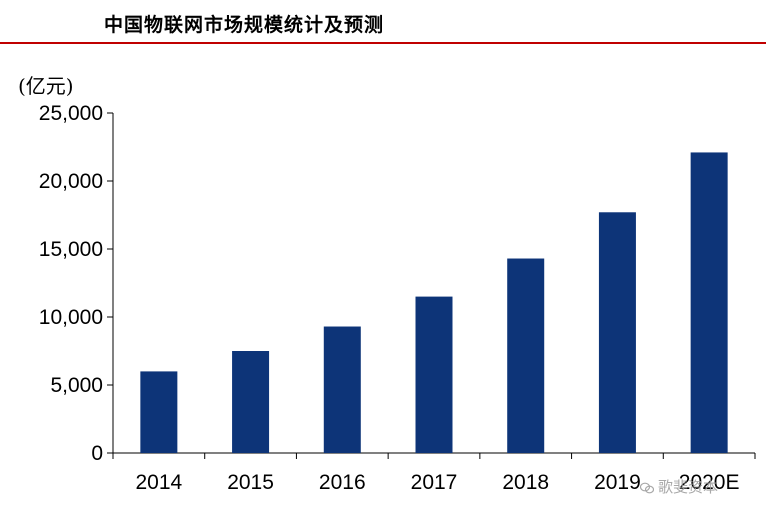 This screenshot has height=511, width=766. What do you see at coordinates (617, 482) in the screenshot?
I see `x-tick-label: 2019` at bounding box center [617, 482].